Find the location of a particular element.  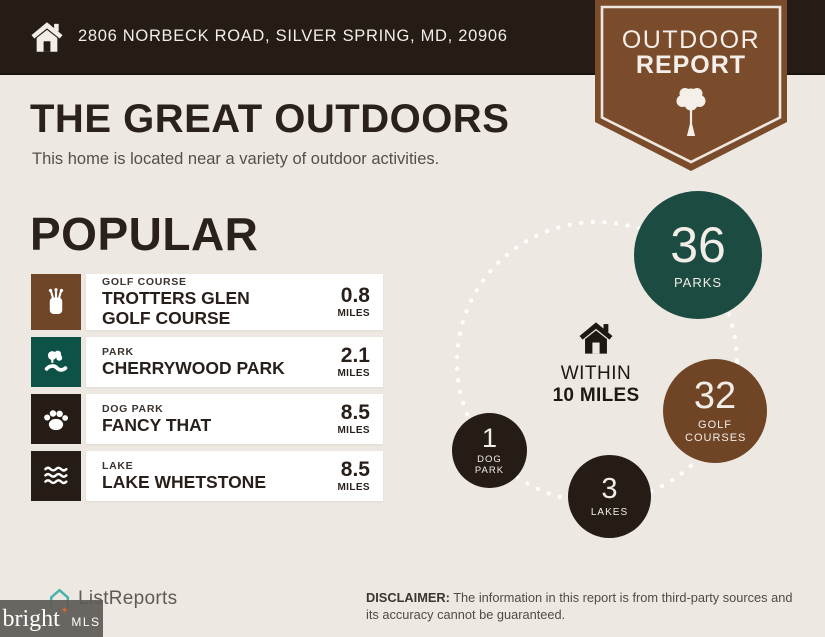

waves-icon is located at coordinates (56, 476).